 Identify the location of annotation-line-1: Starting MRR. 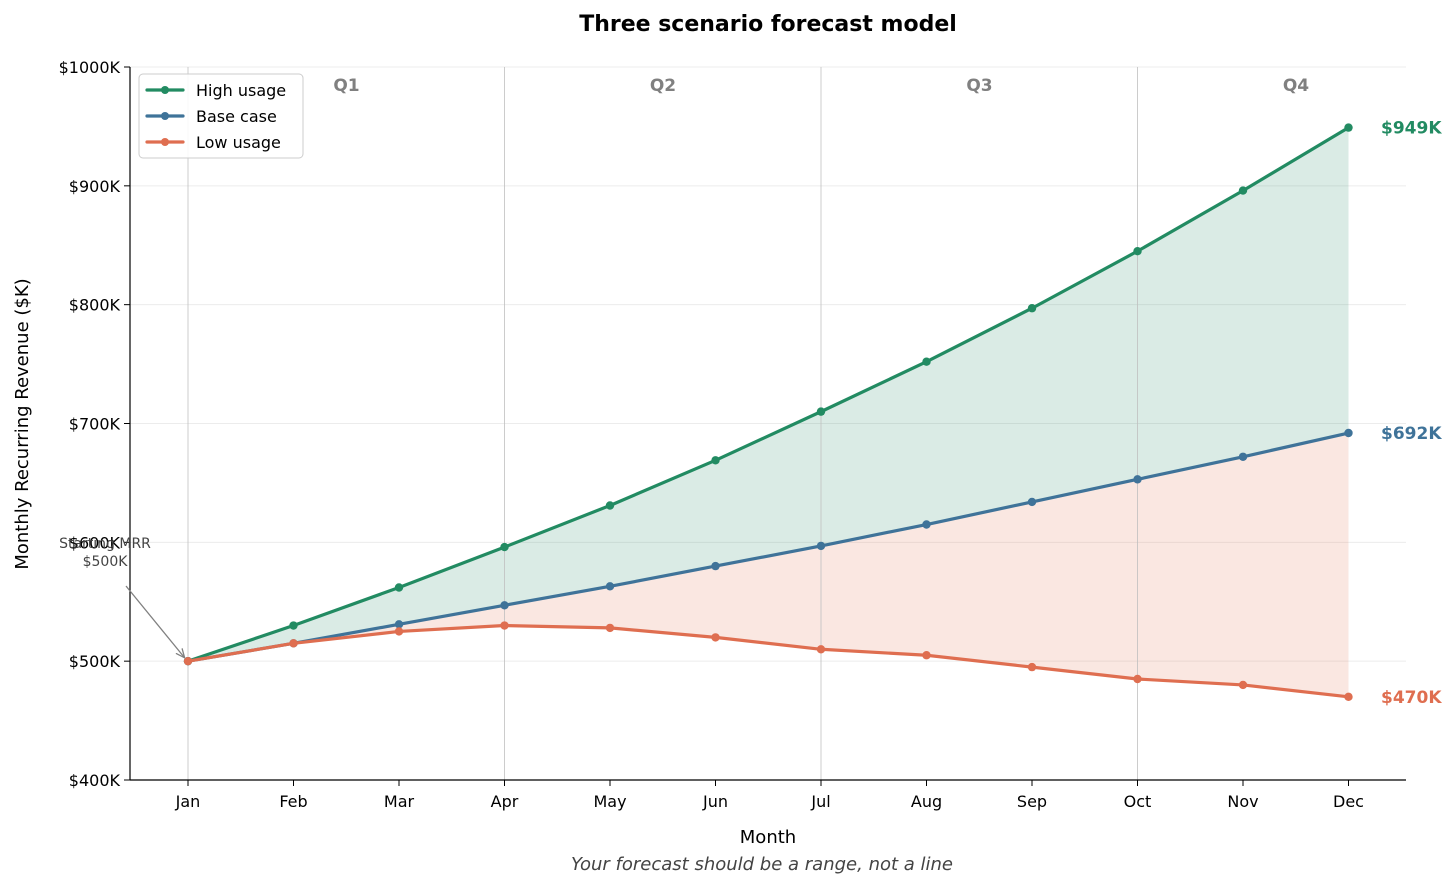
(105, 544).